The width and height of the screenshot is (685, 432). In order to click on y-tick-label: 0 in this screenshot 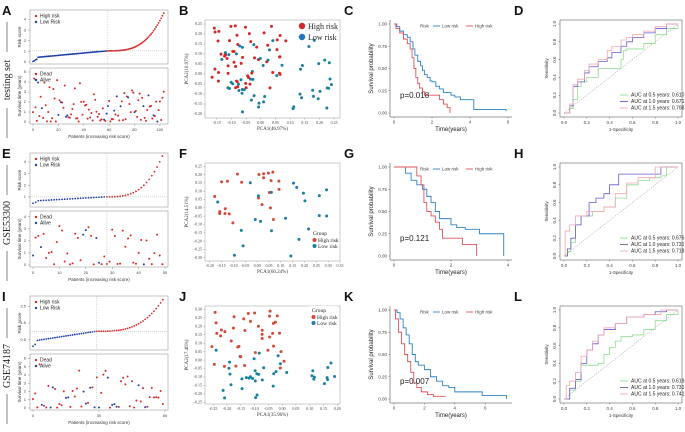, I will do `click(25, 61)`.